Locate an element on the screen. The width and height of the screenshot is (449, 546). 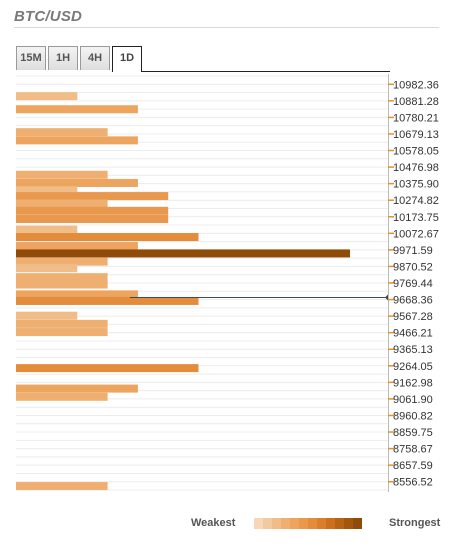
price-tick-label: 10881.28 is located at coordinates (416, 102).